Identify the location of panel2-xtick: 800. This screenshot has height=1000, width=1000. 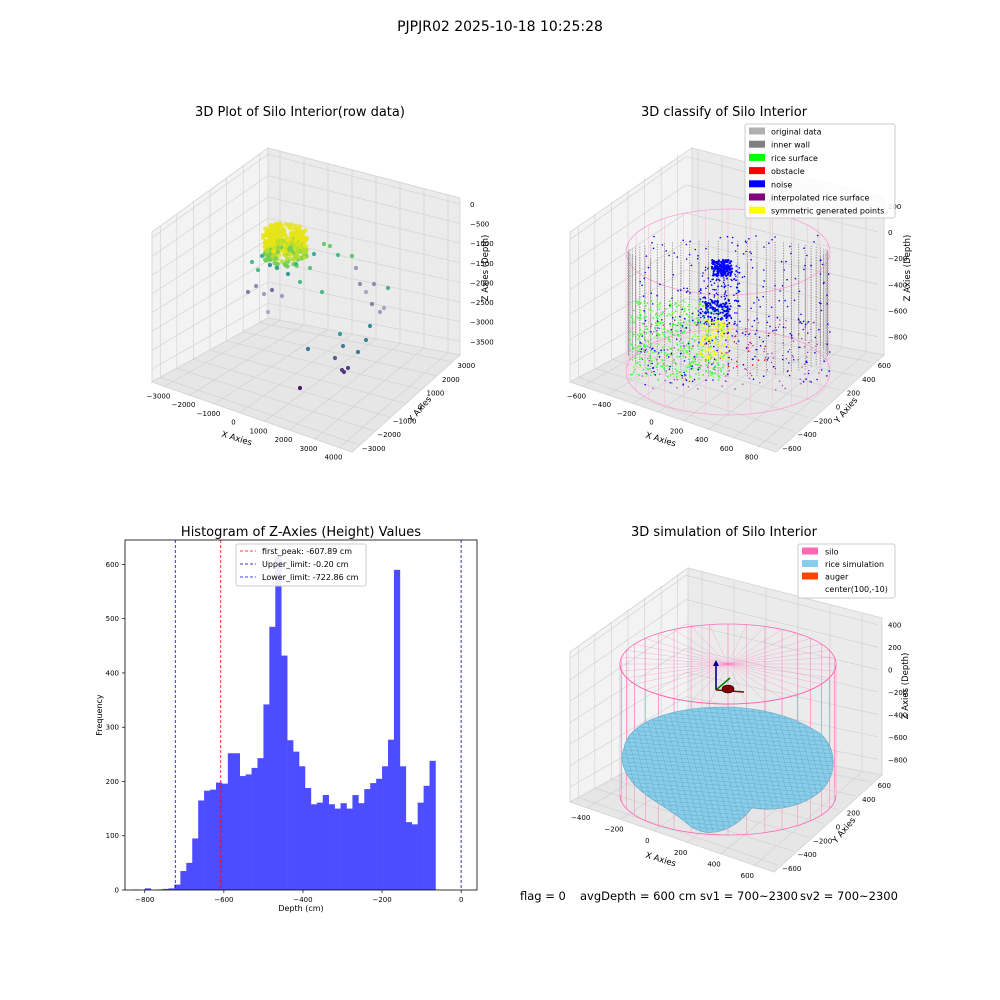
(751, 458).